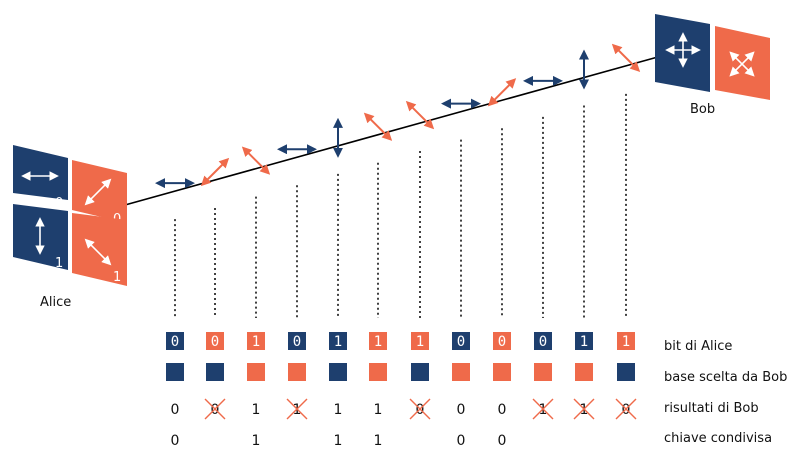 This screenshot has height=461, width=800. I want to click on alice-label: Alice, so click(56, 302).